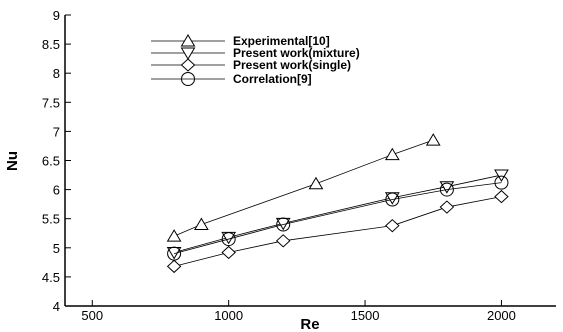  What do you see at coordinates (188, 65) in the screenshot?
I see `legend-marker-diamond` at bounding box center [188, 65].